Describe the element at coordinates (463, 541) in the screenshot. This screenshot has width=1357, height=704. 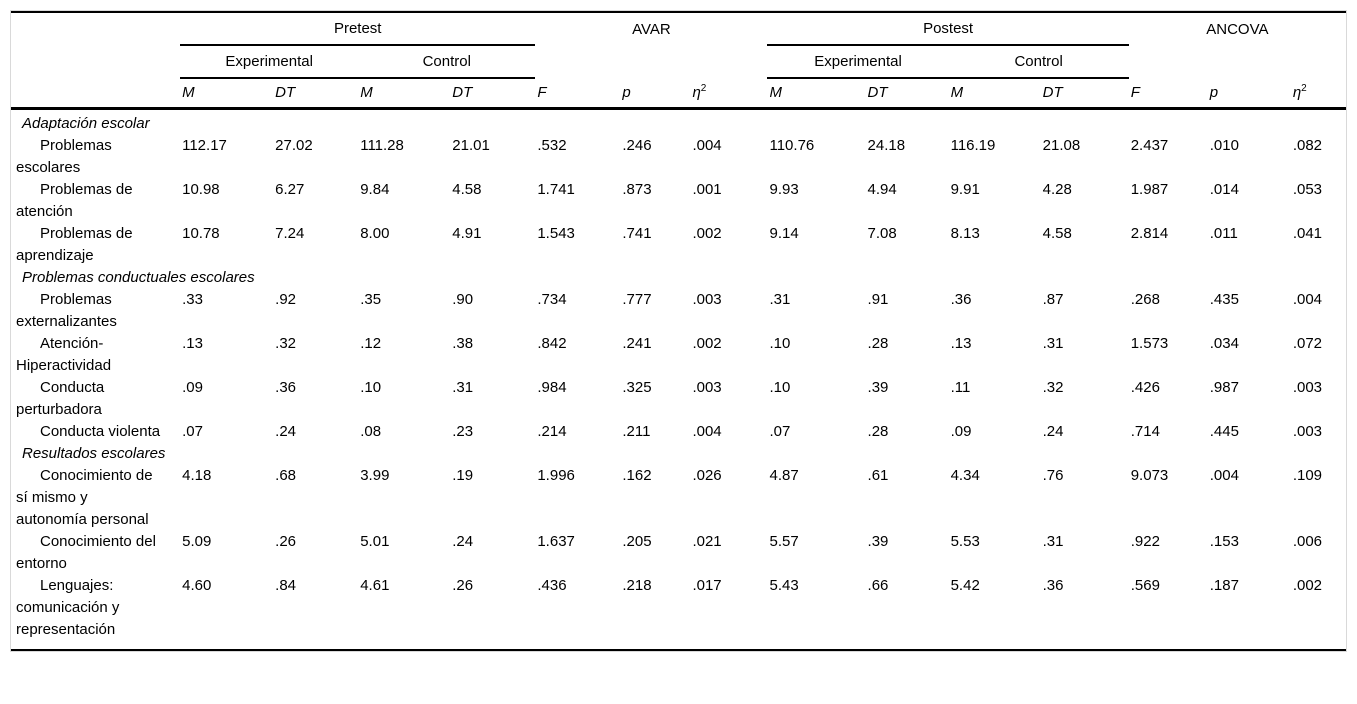
I see `value-cell: .24` at that location.